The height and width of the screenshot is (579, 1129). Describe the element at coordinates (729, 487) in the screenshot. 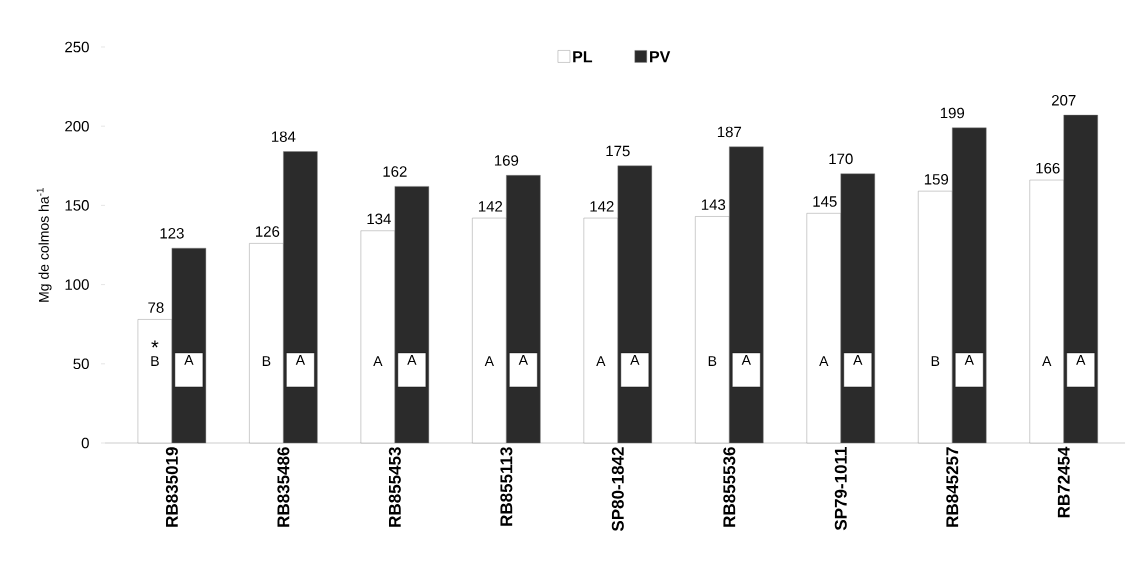

I see `x-tick-label: RB855536` at that location.